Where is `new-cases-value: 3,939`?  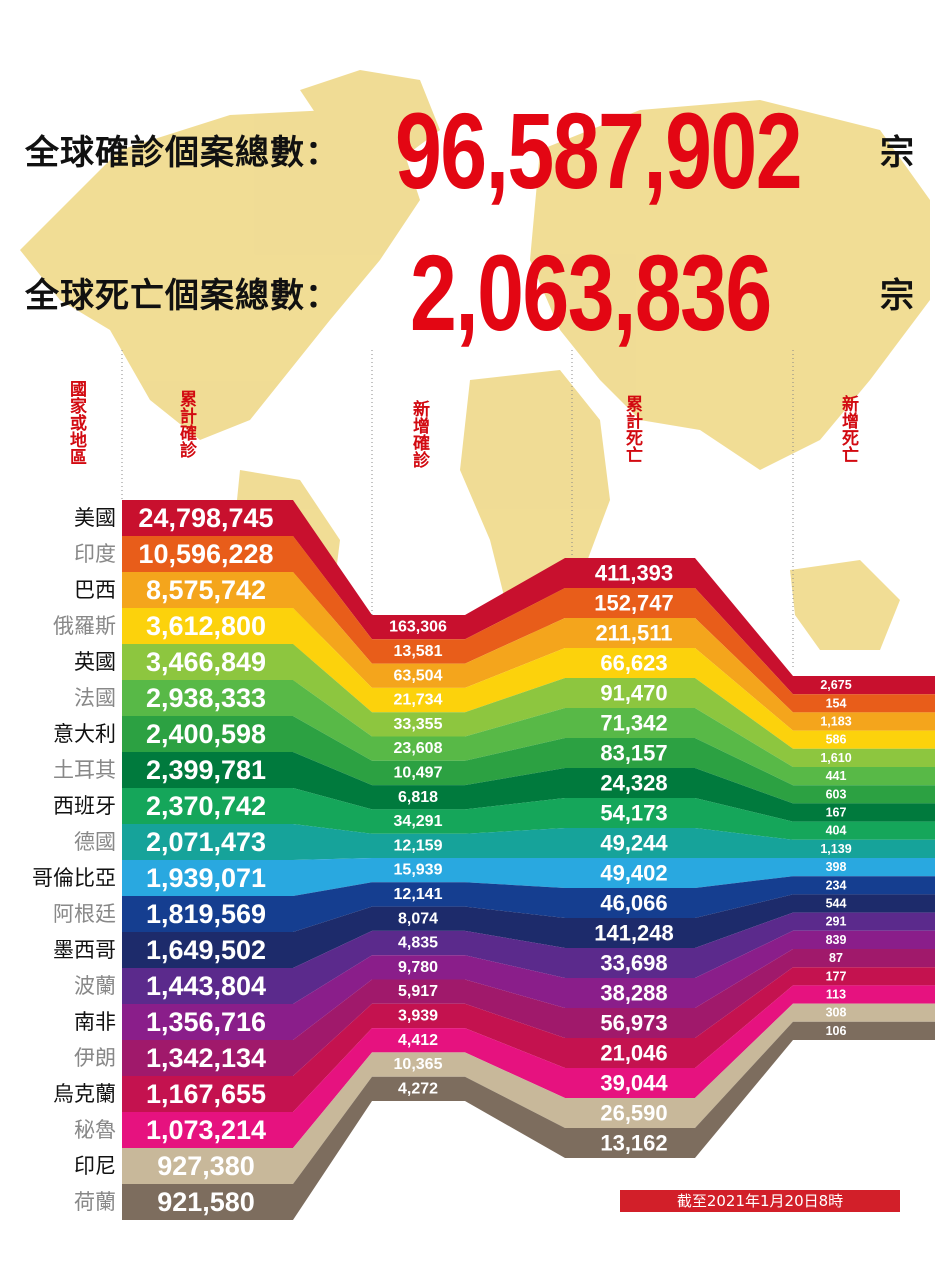
new-cases-value: 3,939 is located at coordinates (418, 1015).